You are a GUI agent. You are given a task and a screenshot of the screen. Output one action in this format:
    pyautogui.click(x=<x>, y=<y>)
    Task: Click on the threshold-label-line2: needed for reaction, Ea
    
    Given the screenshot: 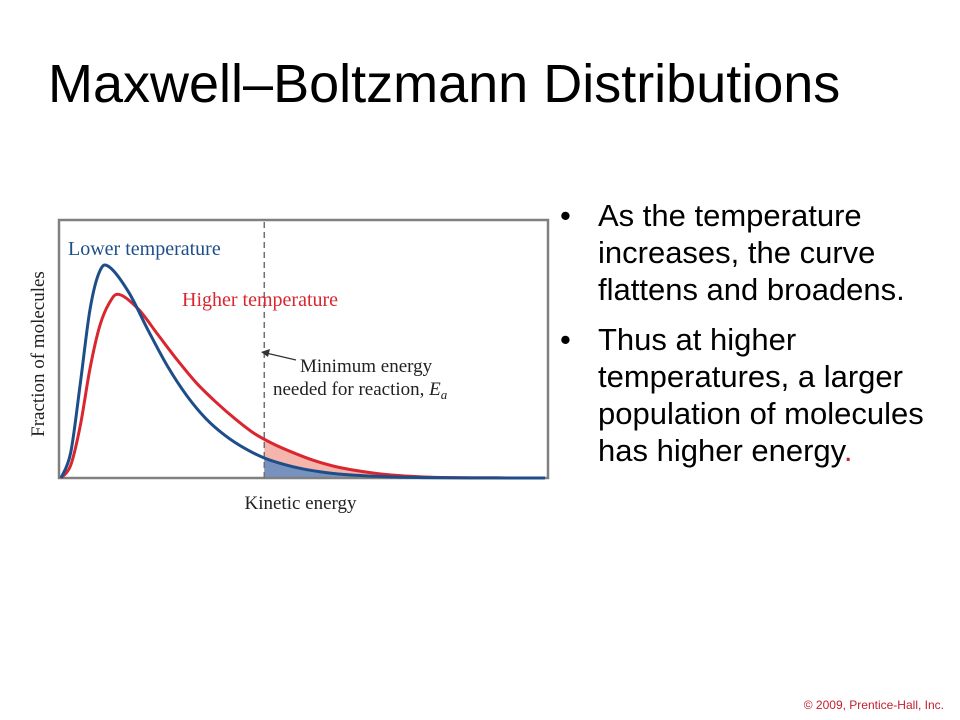 What is the action you would take?
    pyautogui.click(x=360, y=390)
    